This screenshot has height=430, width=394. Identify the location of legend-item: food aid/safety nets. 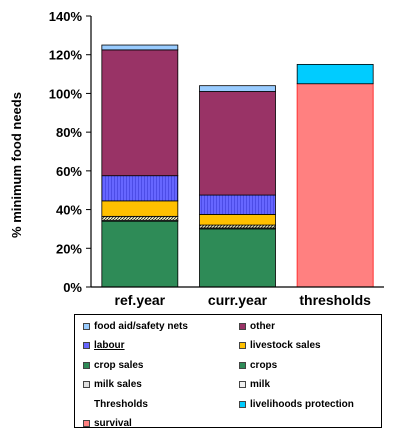
(135, 326).